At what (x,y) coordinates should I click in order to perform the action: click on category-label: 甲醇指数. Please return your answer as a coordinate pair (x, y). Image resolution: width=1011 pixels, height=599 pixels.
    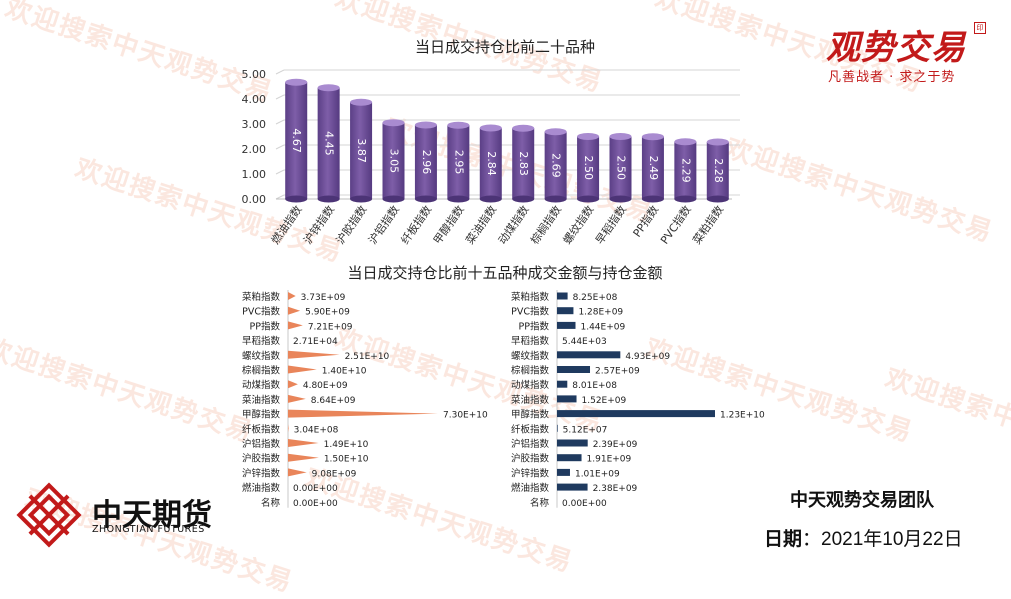
    Looking at the image, I should click on (530, 415).